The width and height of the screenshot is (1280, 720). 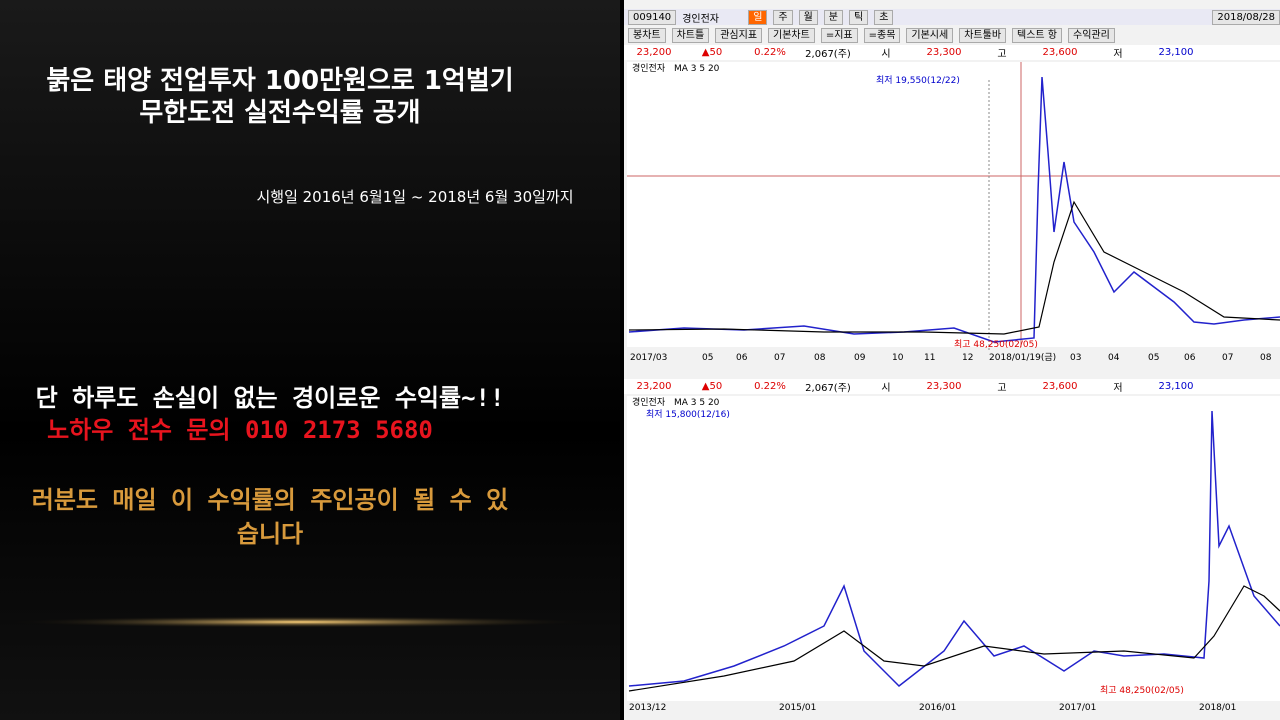 What do you see at coordinates (833, 17) in the screenshot?
I see `period-button: 분` at bounding box center [833, 17].